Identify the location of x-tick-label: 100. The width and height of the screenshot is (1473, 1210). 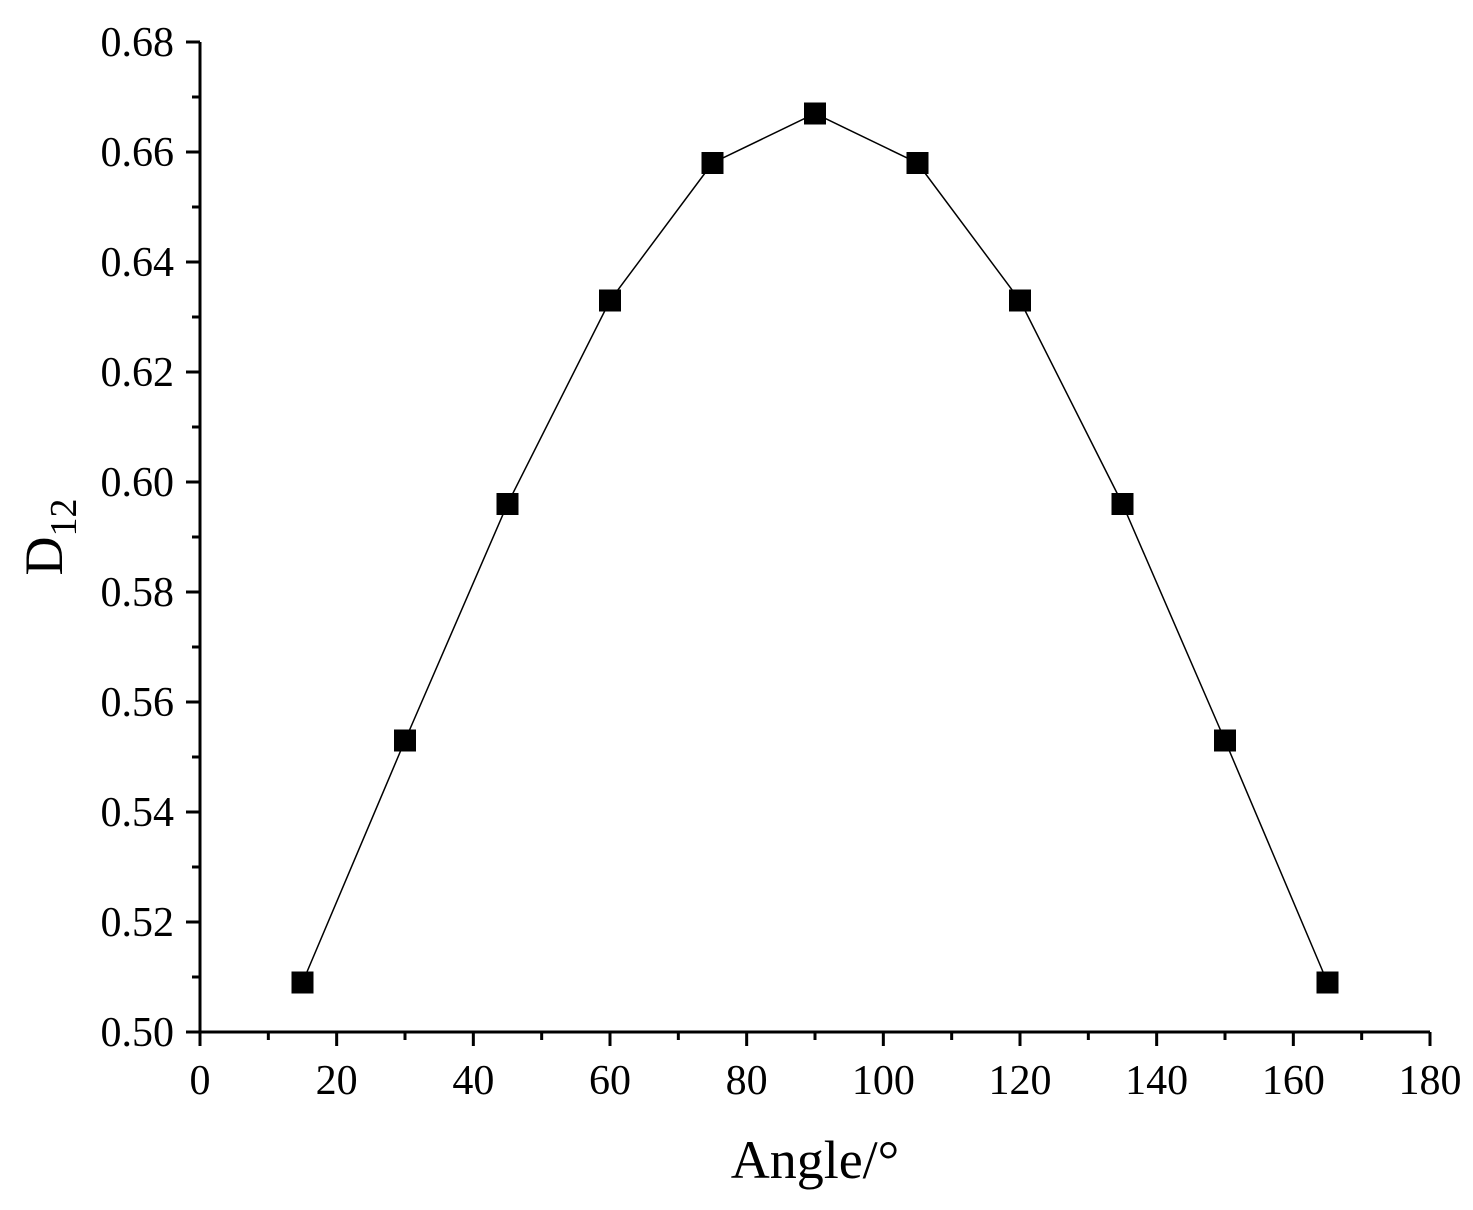
(883, 1081).